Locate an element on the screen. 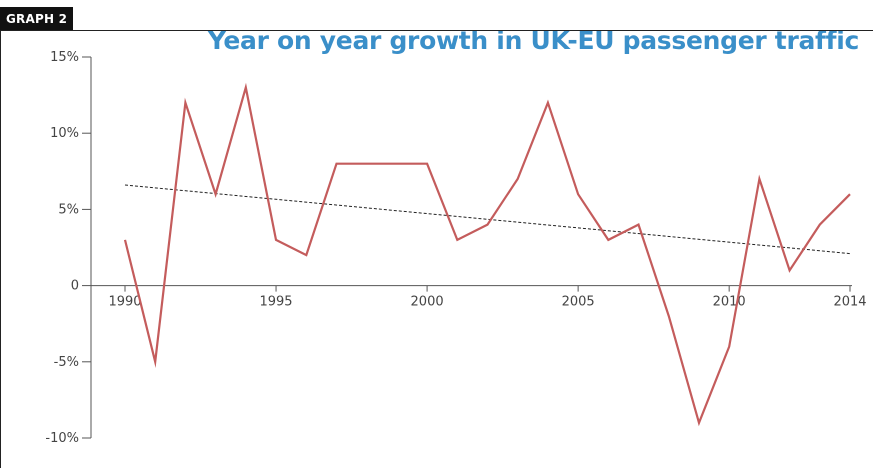 The image size is (873, 468). x-tick-label: 2014 is located at coordinates (849, 302).